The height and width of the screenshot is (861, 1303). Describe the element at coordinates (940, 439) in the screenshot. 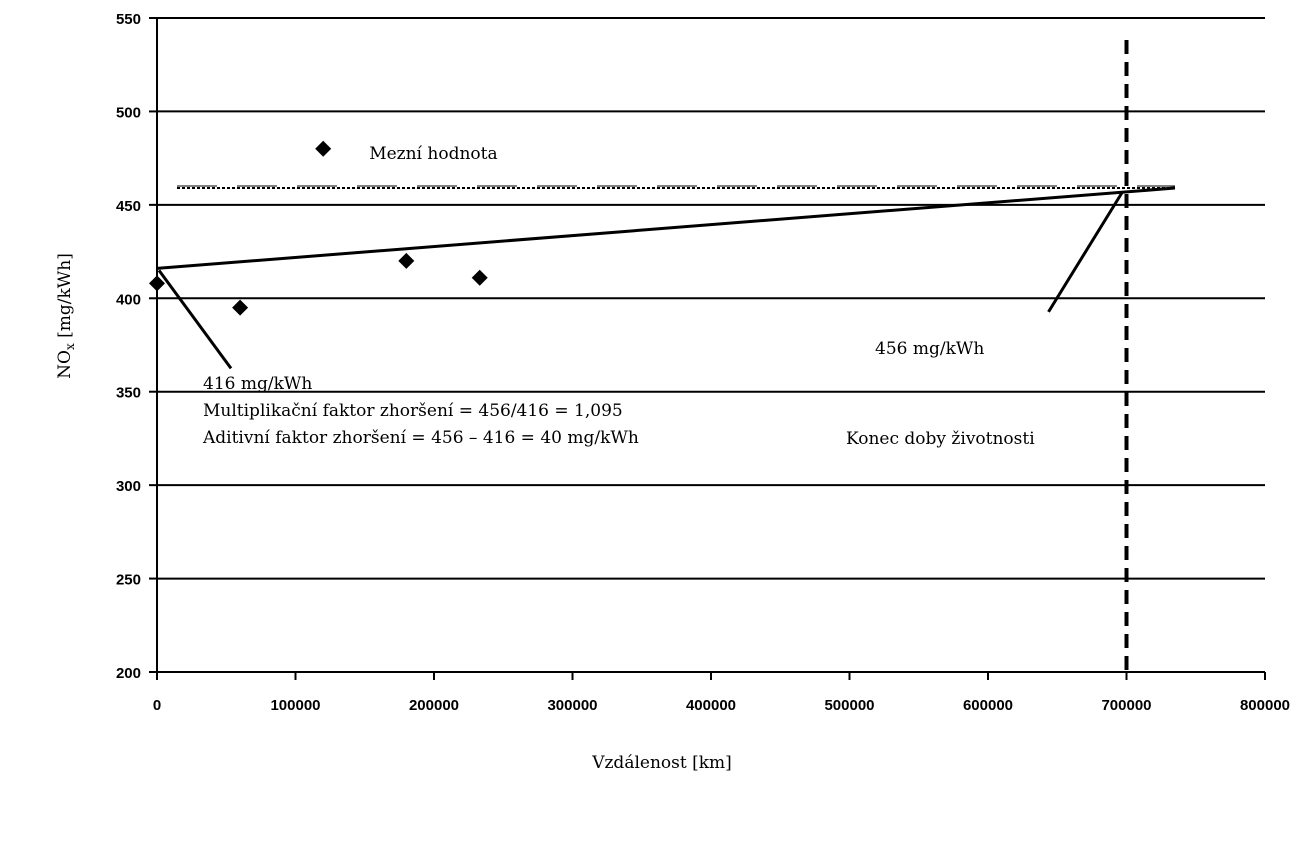

I see `end-of-life-label: Konec doby životnosti` at that location.